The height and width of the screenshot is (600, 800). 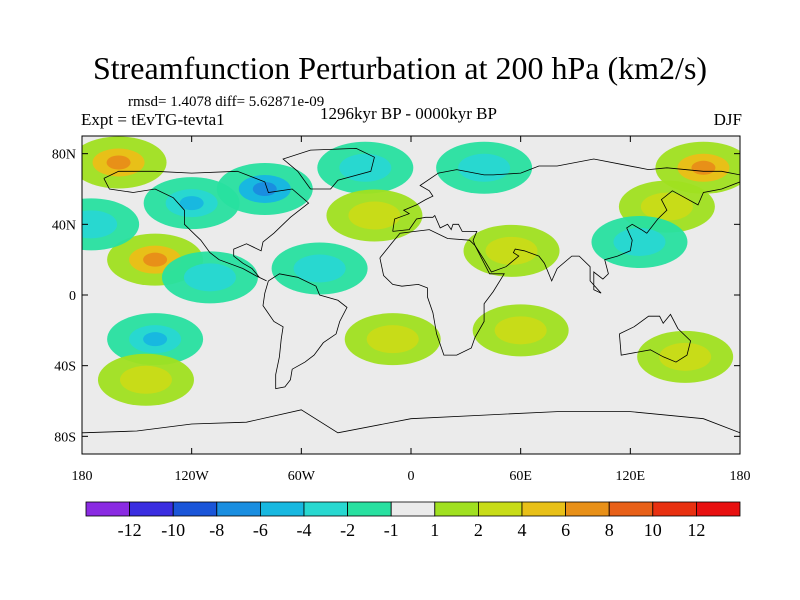 What do you see at coordinates (522, 530) in the screenshot?
I see `colorbar-label: 4` at bounding box center [522, 530].